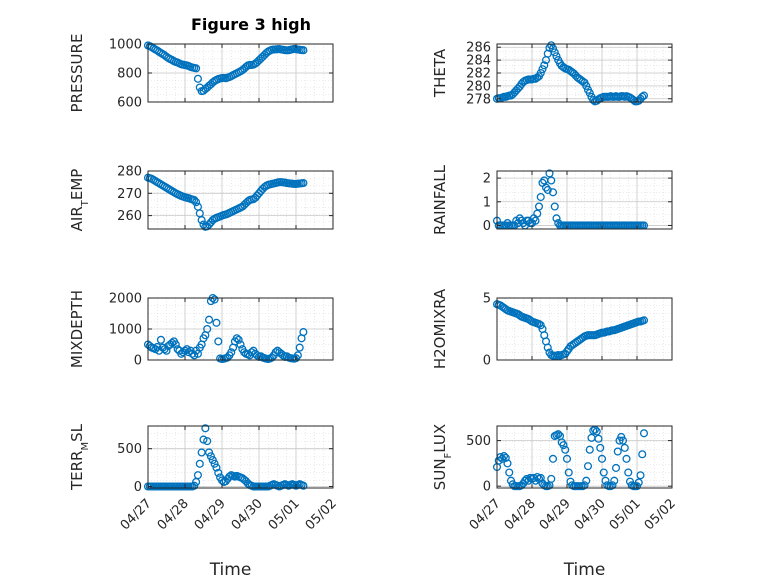 This screenshot has width=778, height=583. I want to click on y-axis-label: H2OMIXRA, so click(440, 328).